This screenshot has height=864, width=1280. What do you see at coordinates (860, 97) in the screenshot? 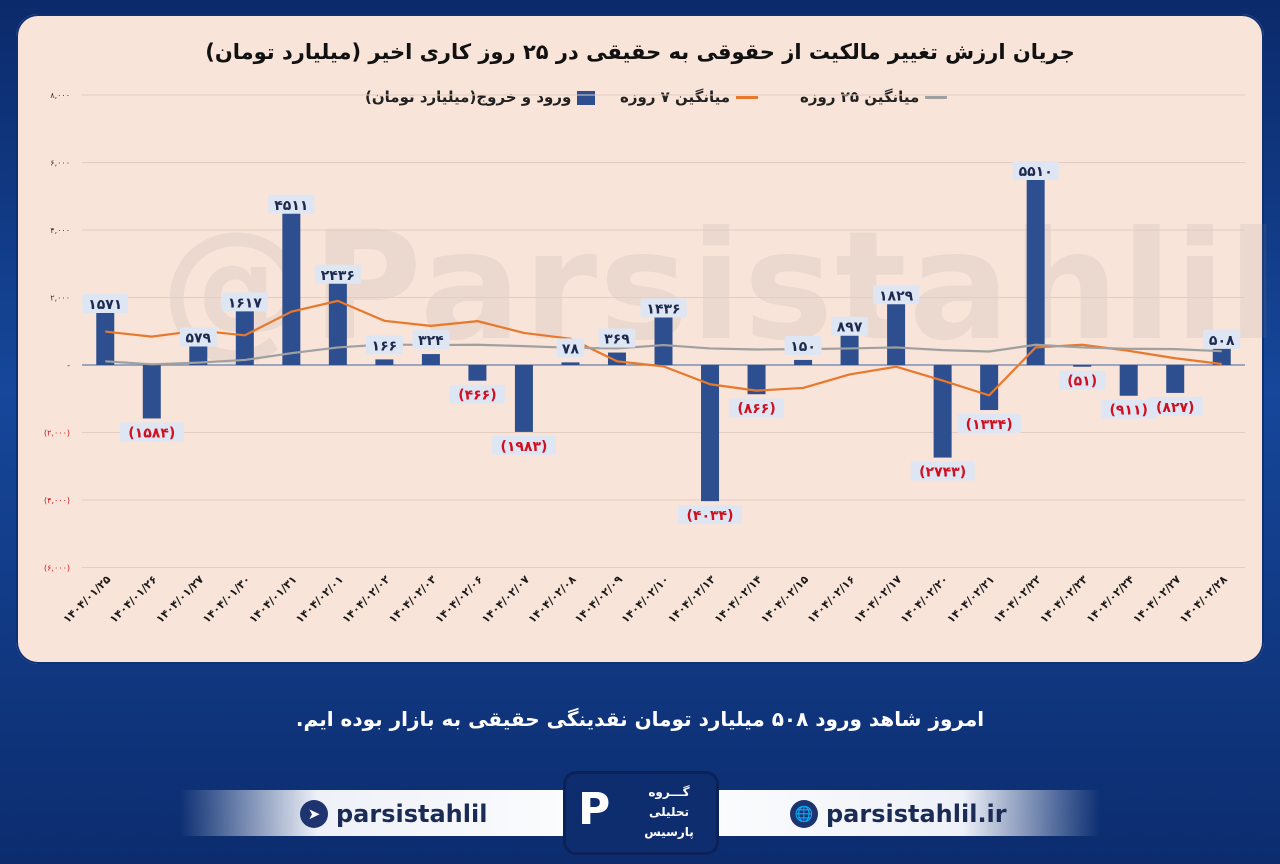
I see `legend-label-ma25: میانگین ۲۵ روزه` at bounding box center [860, 97].